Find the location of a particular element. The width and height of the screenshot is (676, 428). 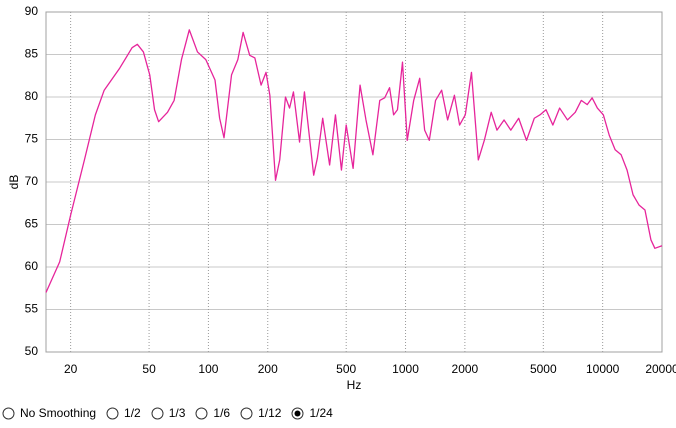

x-tick-label: 500 is located at coordinates (346, 369).